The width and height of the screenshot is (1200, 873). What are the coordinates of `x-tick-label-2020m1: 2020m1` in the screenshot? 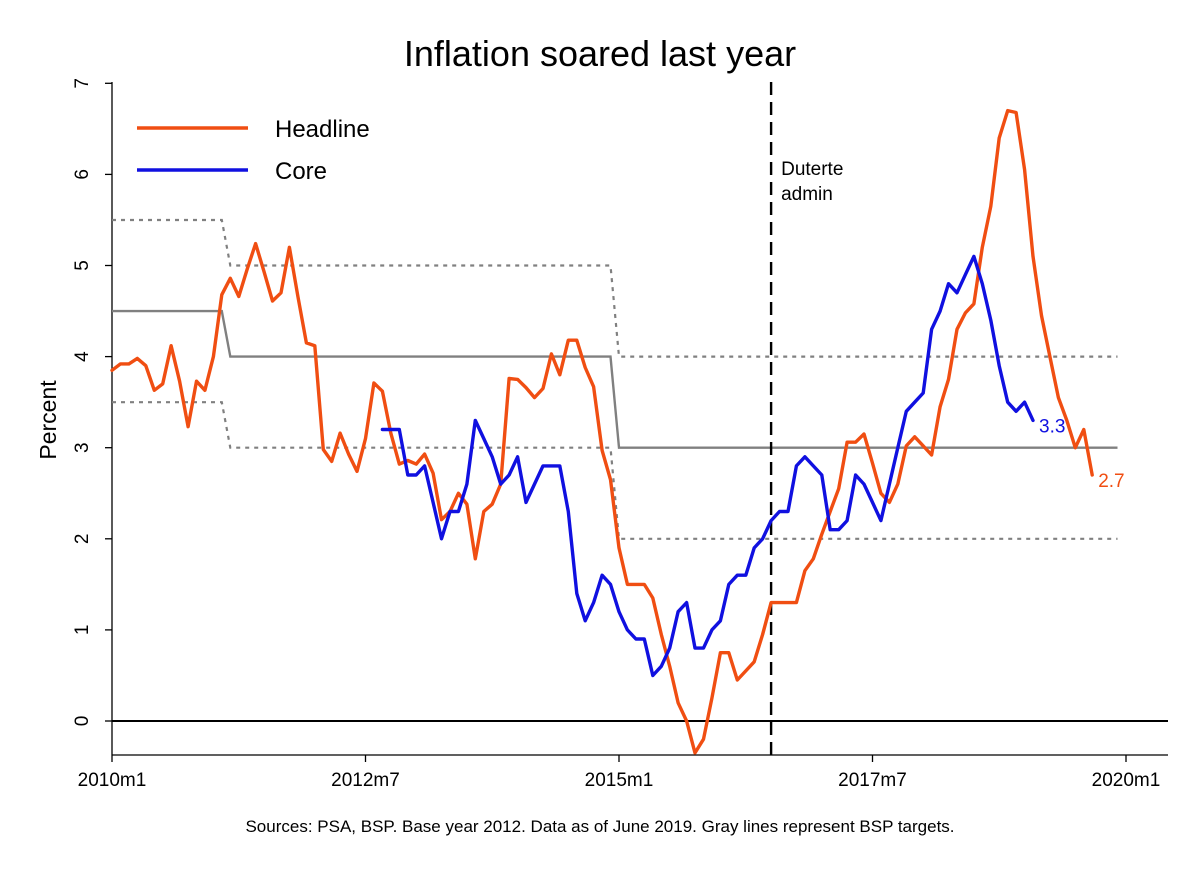 It's located at (1126, 780).